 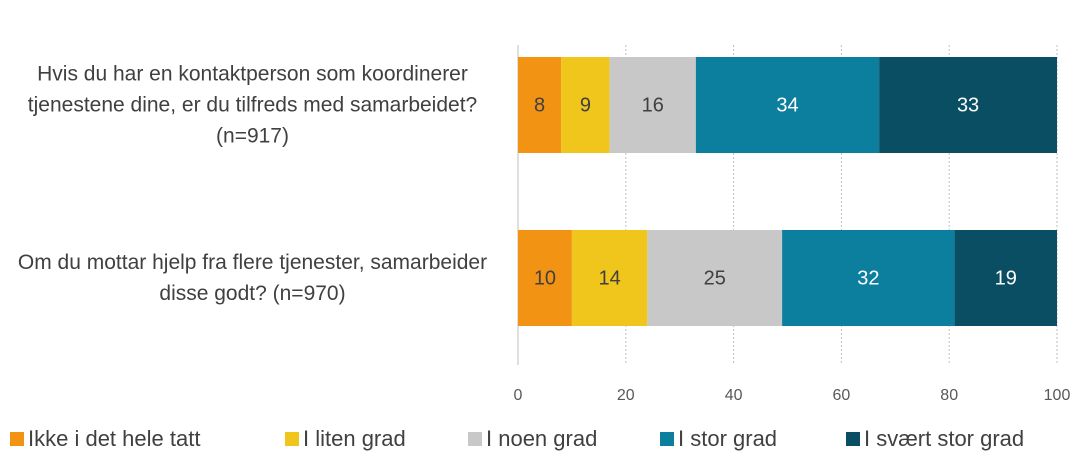 I want to click on legend-label: I stor grad, so click(x=727, y=438).